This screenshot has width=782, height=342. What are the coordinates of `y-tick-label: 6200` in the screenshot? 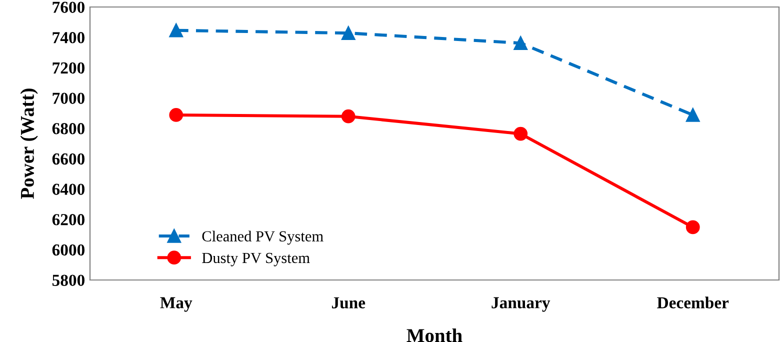 It's located at (68, 220).